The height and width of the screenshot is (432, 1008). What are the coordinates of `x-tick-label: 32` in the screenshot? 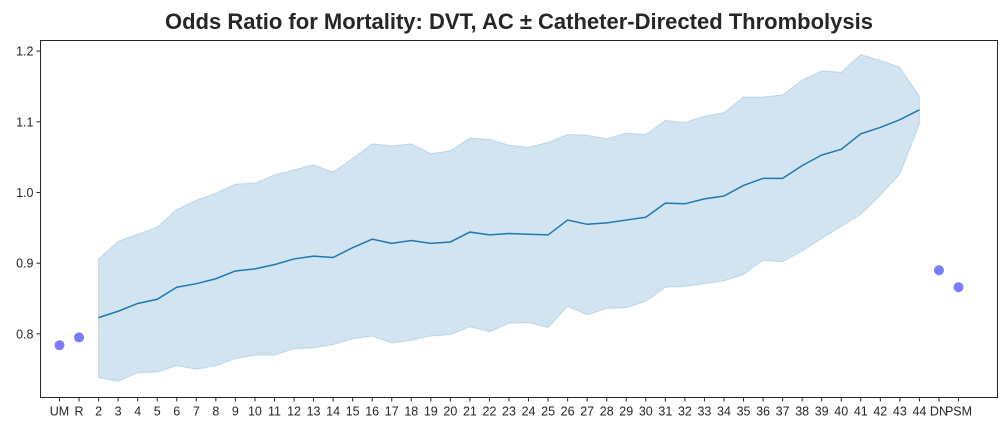 It's located at (685, 412).